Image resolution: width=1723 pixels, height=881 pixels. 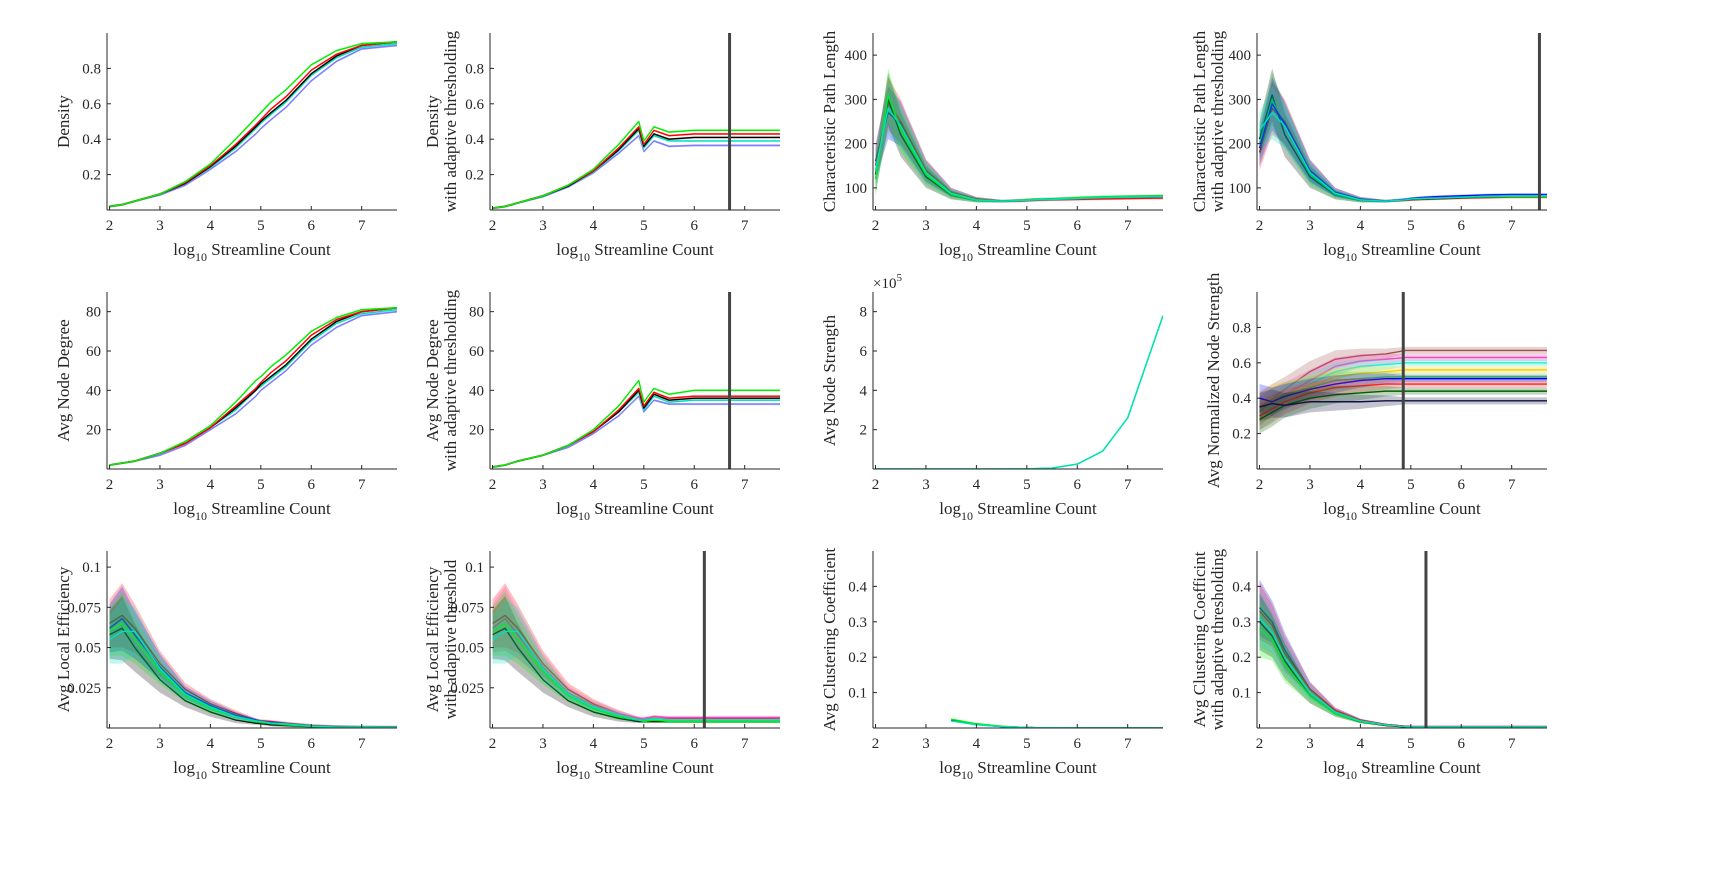 I want to click on y-axis-label: Avg Clustering Coefficient, so click(x=829, y=639).